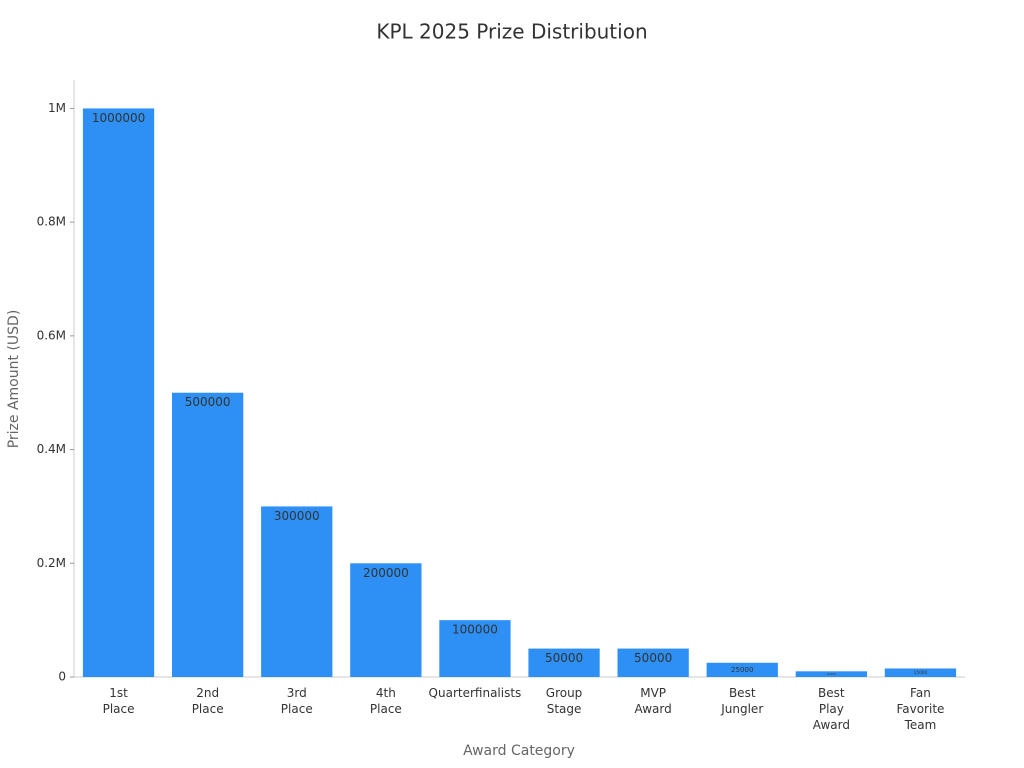 The image size is (1024, 768). I want to click on chart-title: KPL 2025 Prize Distribution, so click(511, 32).